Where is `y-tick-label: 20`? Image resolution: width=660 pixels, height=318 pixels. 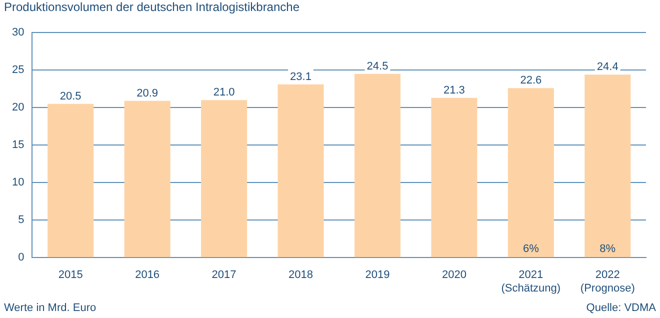
y-tick-label: 20 is located at coordinates (18, 108).